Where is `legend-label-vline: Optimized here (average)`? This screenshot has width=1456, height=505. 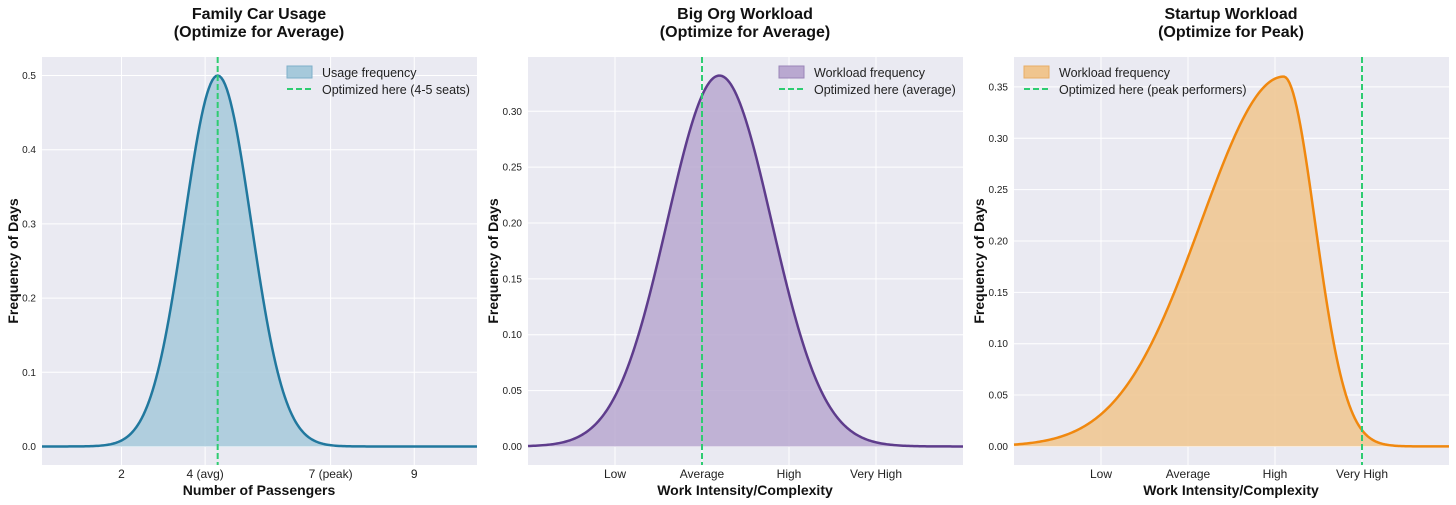 legend-label-vline: Optimized here (average) is located at coordinates (885, 90).